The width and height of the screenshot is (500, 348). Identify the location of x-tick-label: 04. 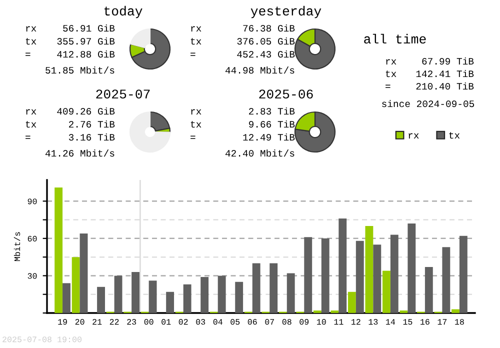
(217, 322).